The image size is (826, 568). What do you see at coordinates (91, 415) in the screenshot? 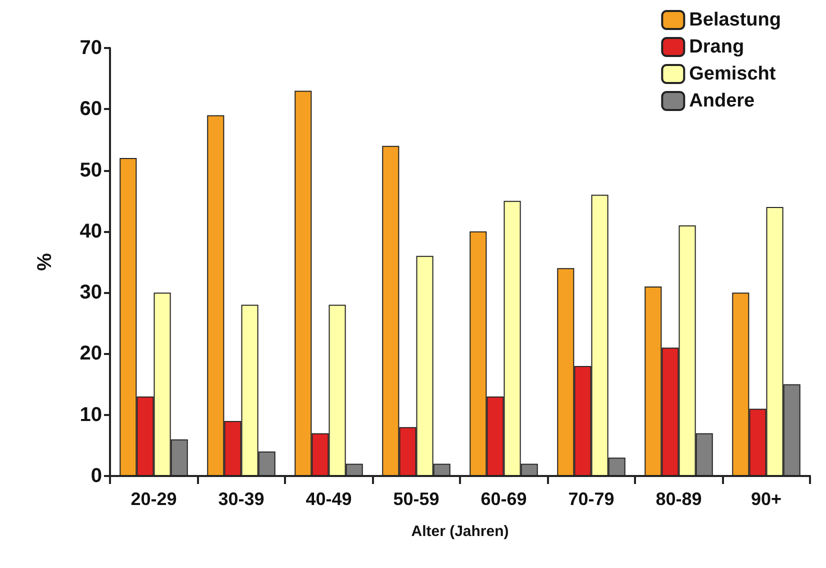
I see `y-tick-label: 10` at bounding box center [91, 415].